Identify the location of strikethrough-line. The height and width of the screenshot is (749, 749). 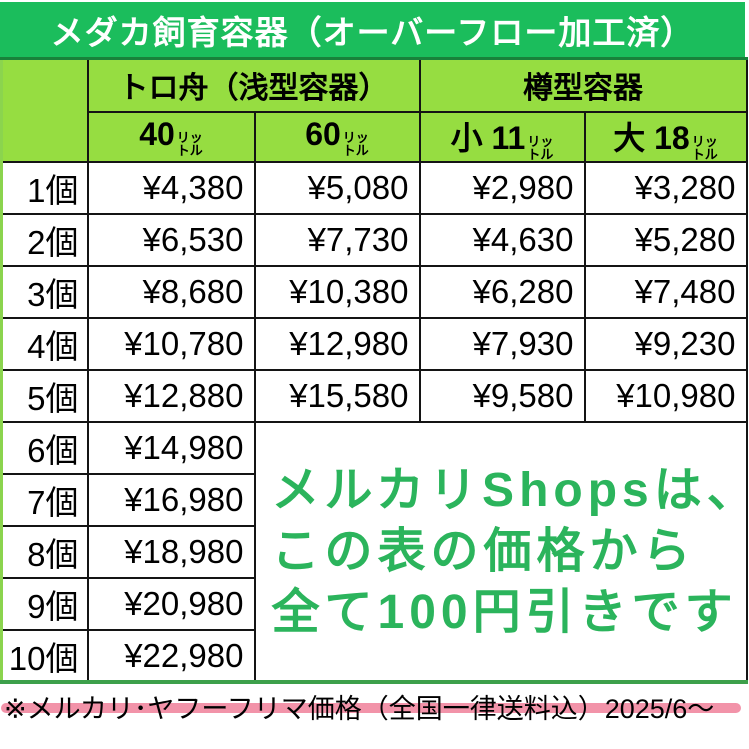
(371, 708).